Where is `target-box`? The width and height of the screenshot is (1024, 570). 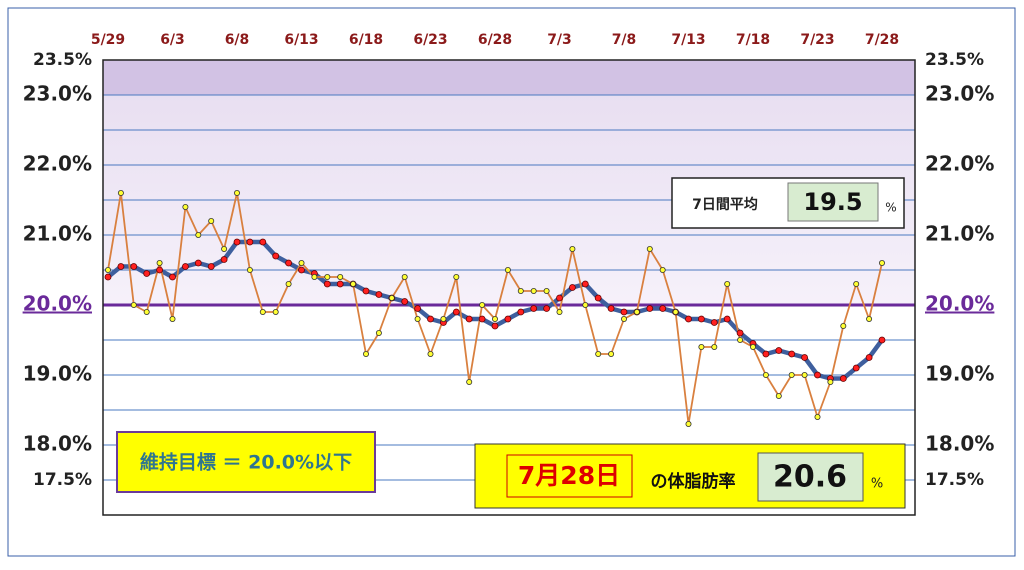 target-box is located at coordinates (246, 462).